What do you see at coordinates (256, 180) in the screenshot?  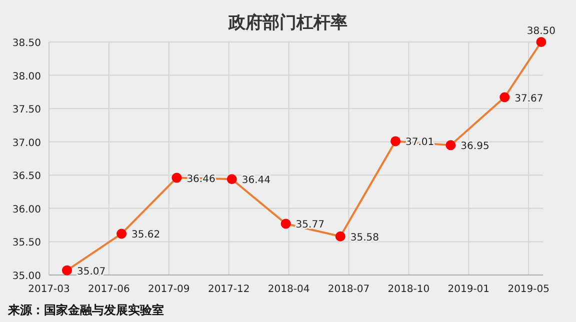 I see `data-label: 36.44` at bounding box center [256, 180].